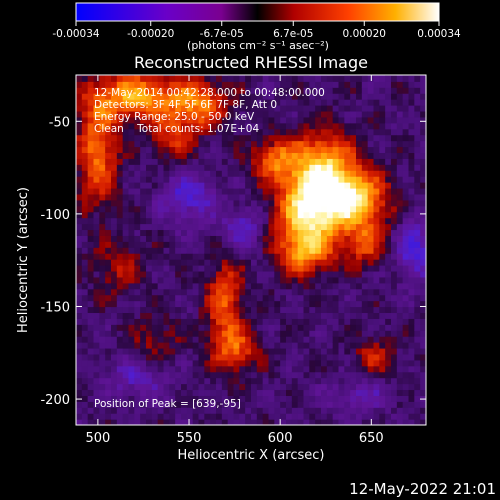  I want to click on chart-title: Reconstructed RHESSI Image, so click(251, 62).